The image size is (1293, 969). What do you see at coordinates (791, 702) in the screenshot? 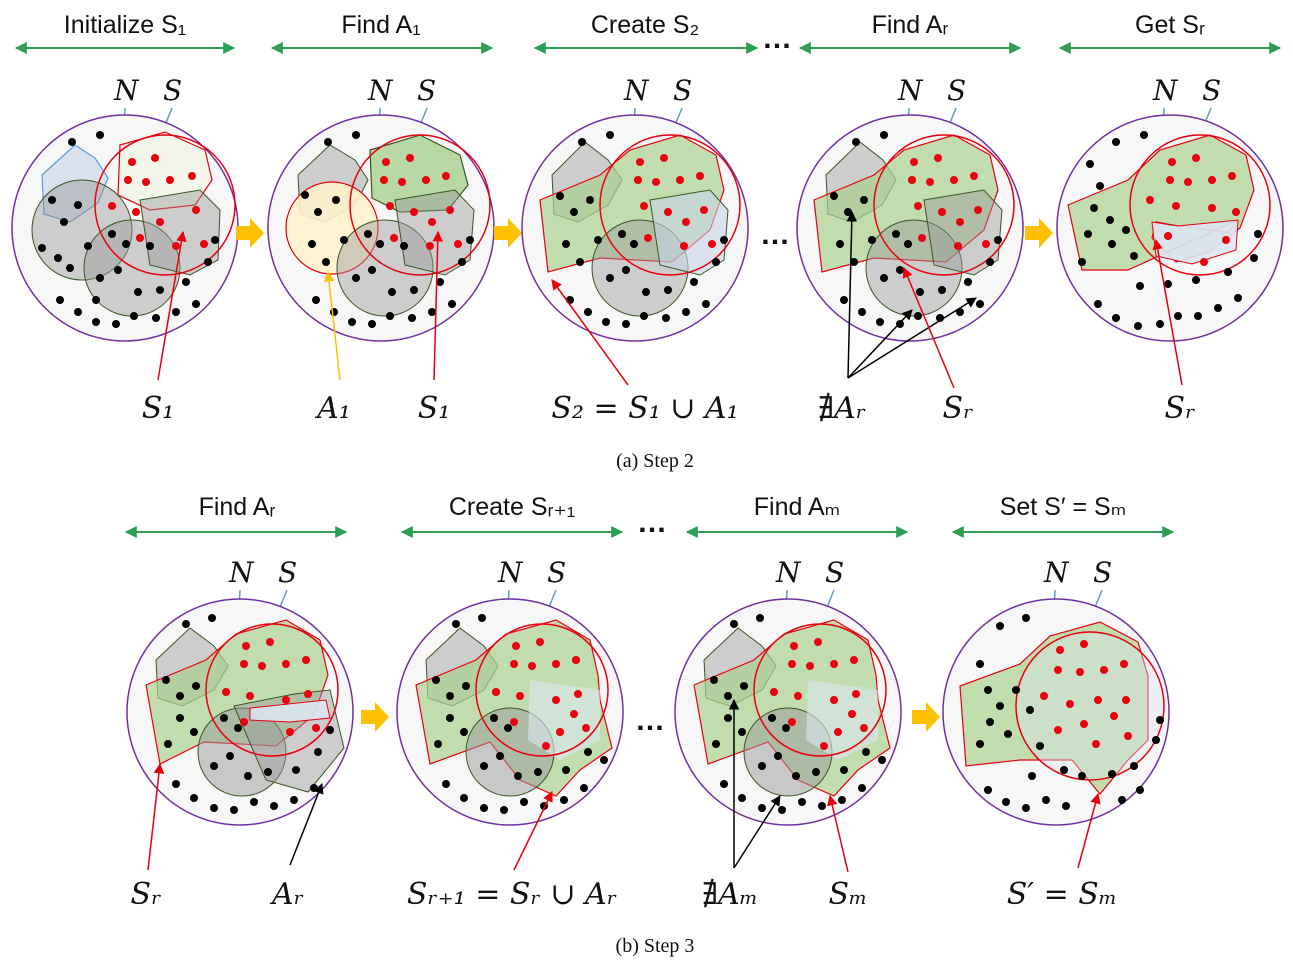
I see `step3-panel-3: Find Aₘ N S` at bounding box center [791, 702].